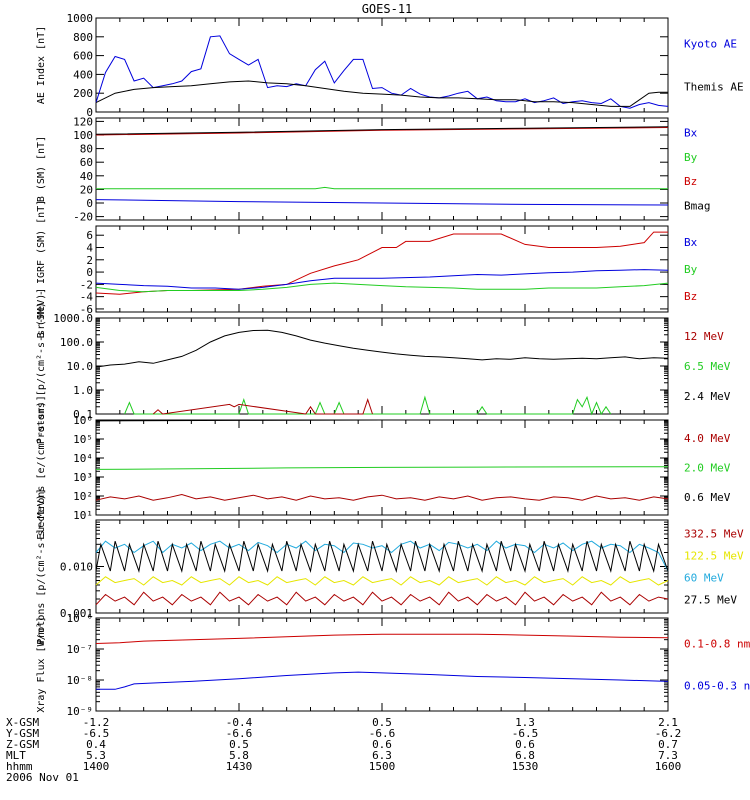 The height and width of the screenshot is (800, 750). I want to click on y-axis-label: Electrons [e/(cm²-s-sr)], so click(41, 467).